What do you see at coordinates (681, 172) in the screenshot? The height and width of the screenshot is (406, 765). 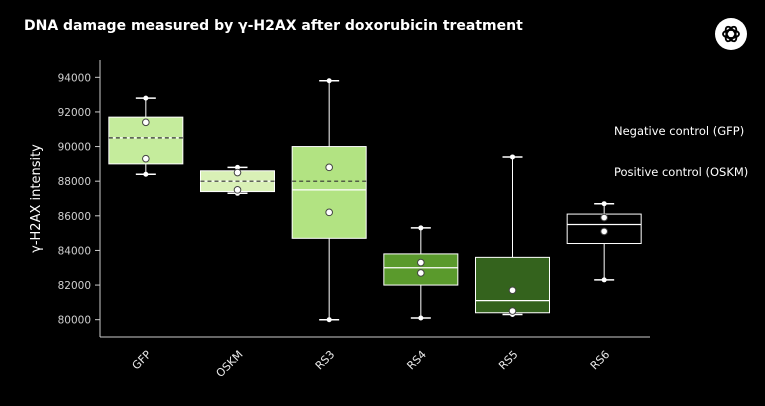 I see `legend-item-positive-control: Positive control (OSKM)` at bounding box center [681, 172].